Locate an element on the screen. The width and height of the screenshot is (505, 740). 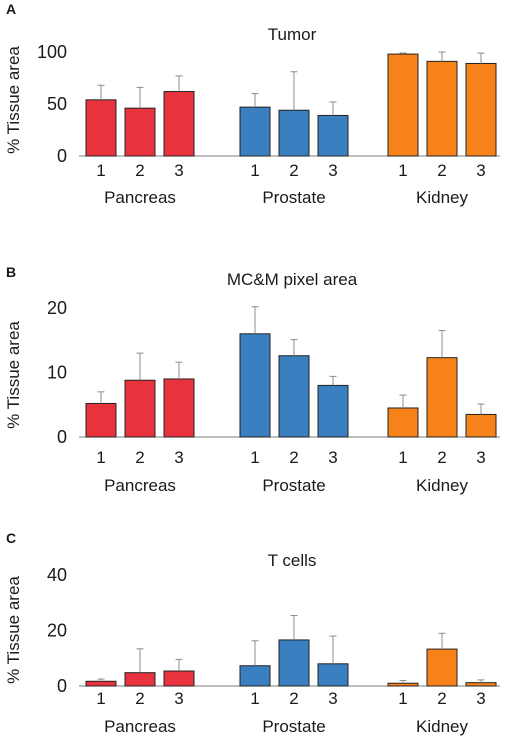
panel-letter: C is located at coordinates (11, 538).